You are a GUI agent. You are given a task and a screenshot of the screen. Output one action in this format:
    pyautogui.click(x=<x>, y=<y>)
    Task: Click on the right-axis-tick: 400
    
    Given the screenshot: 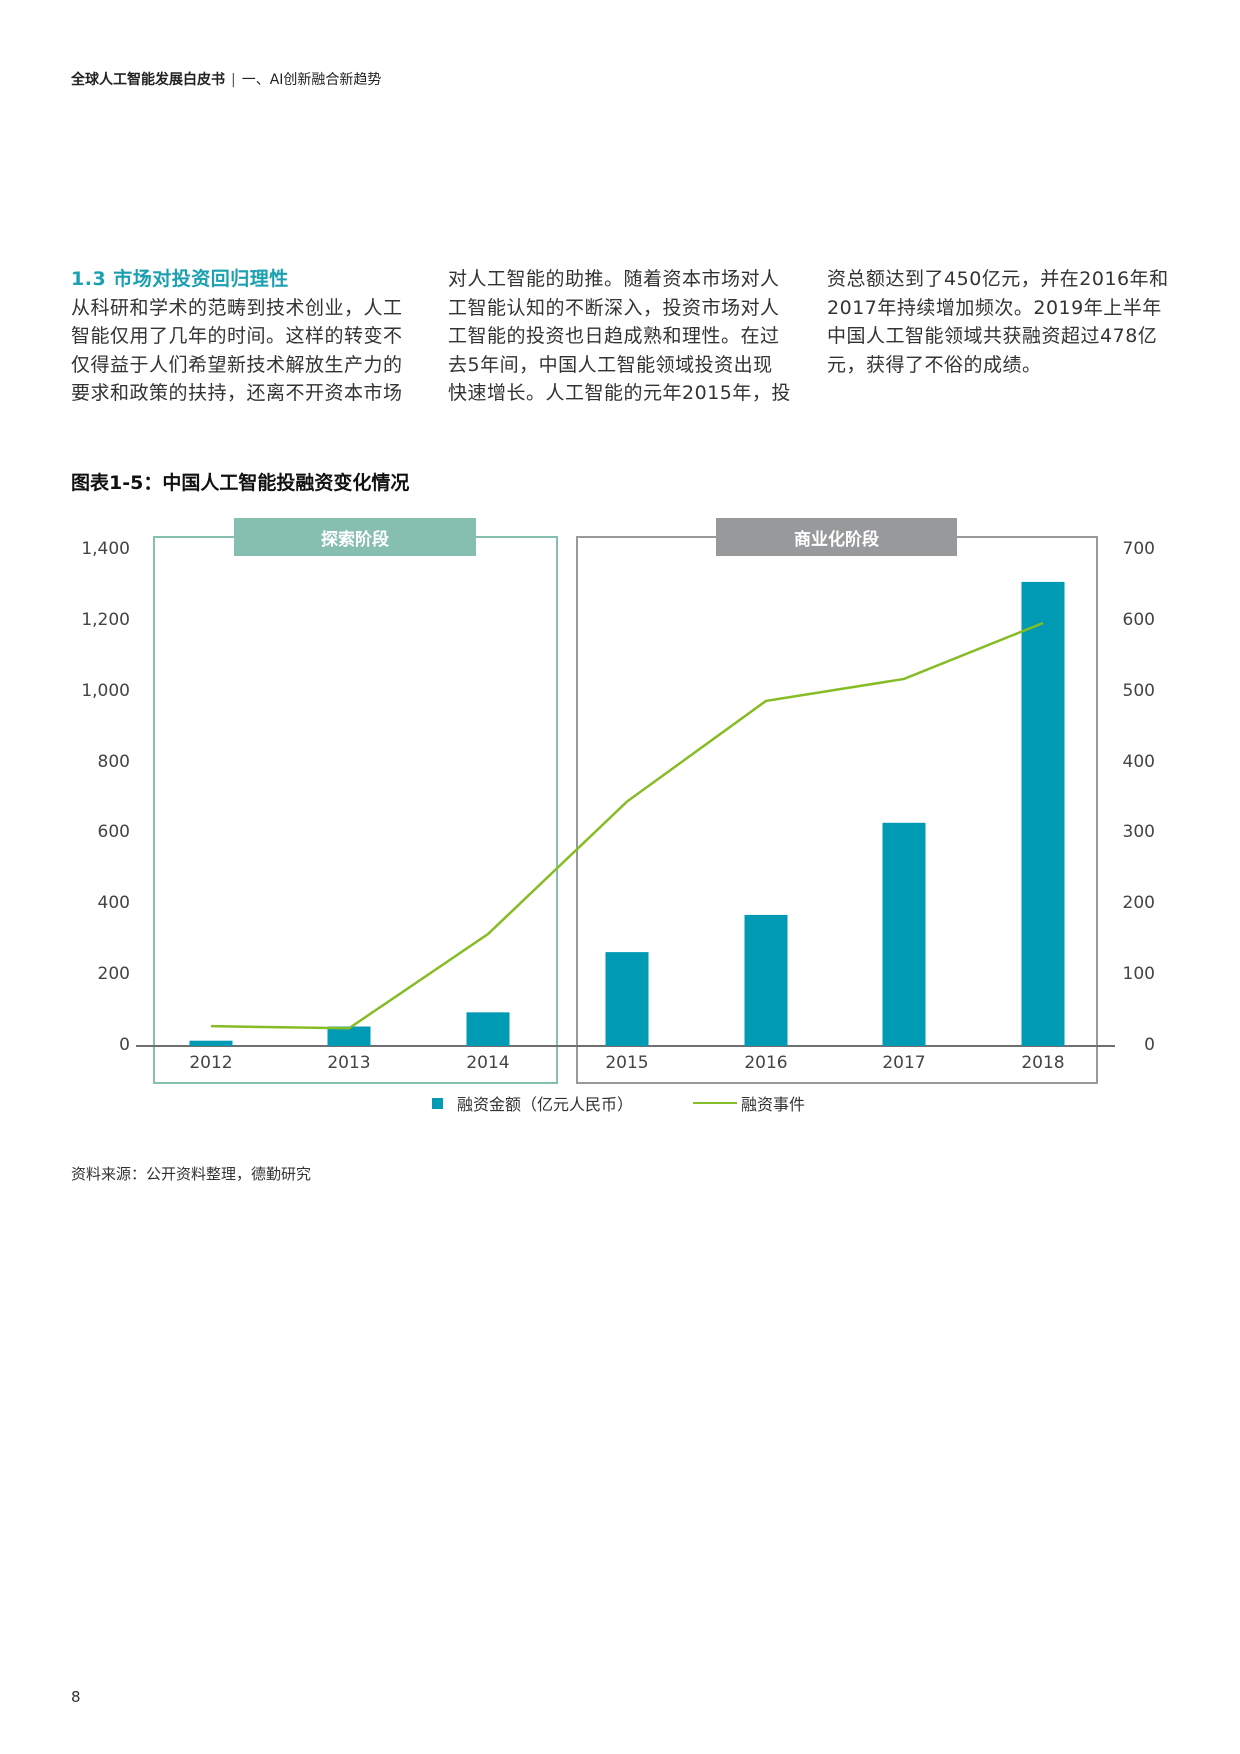 What is the action you would take?
    pyautogui.click(x=1138, y=761)
    